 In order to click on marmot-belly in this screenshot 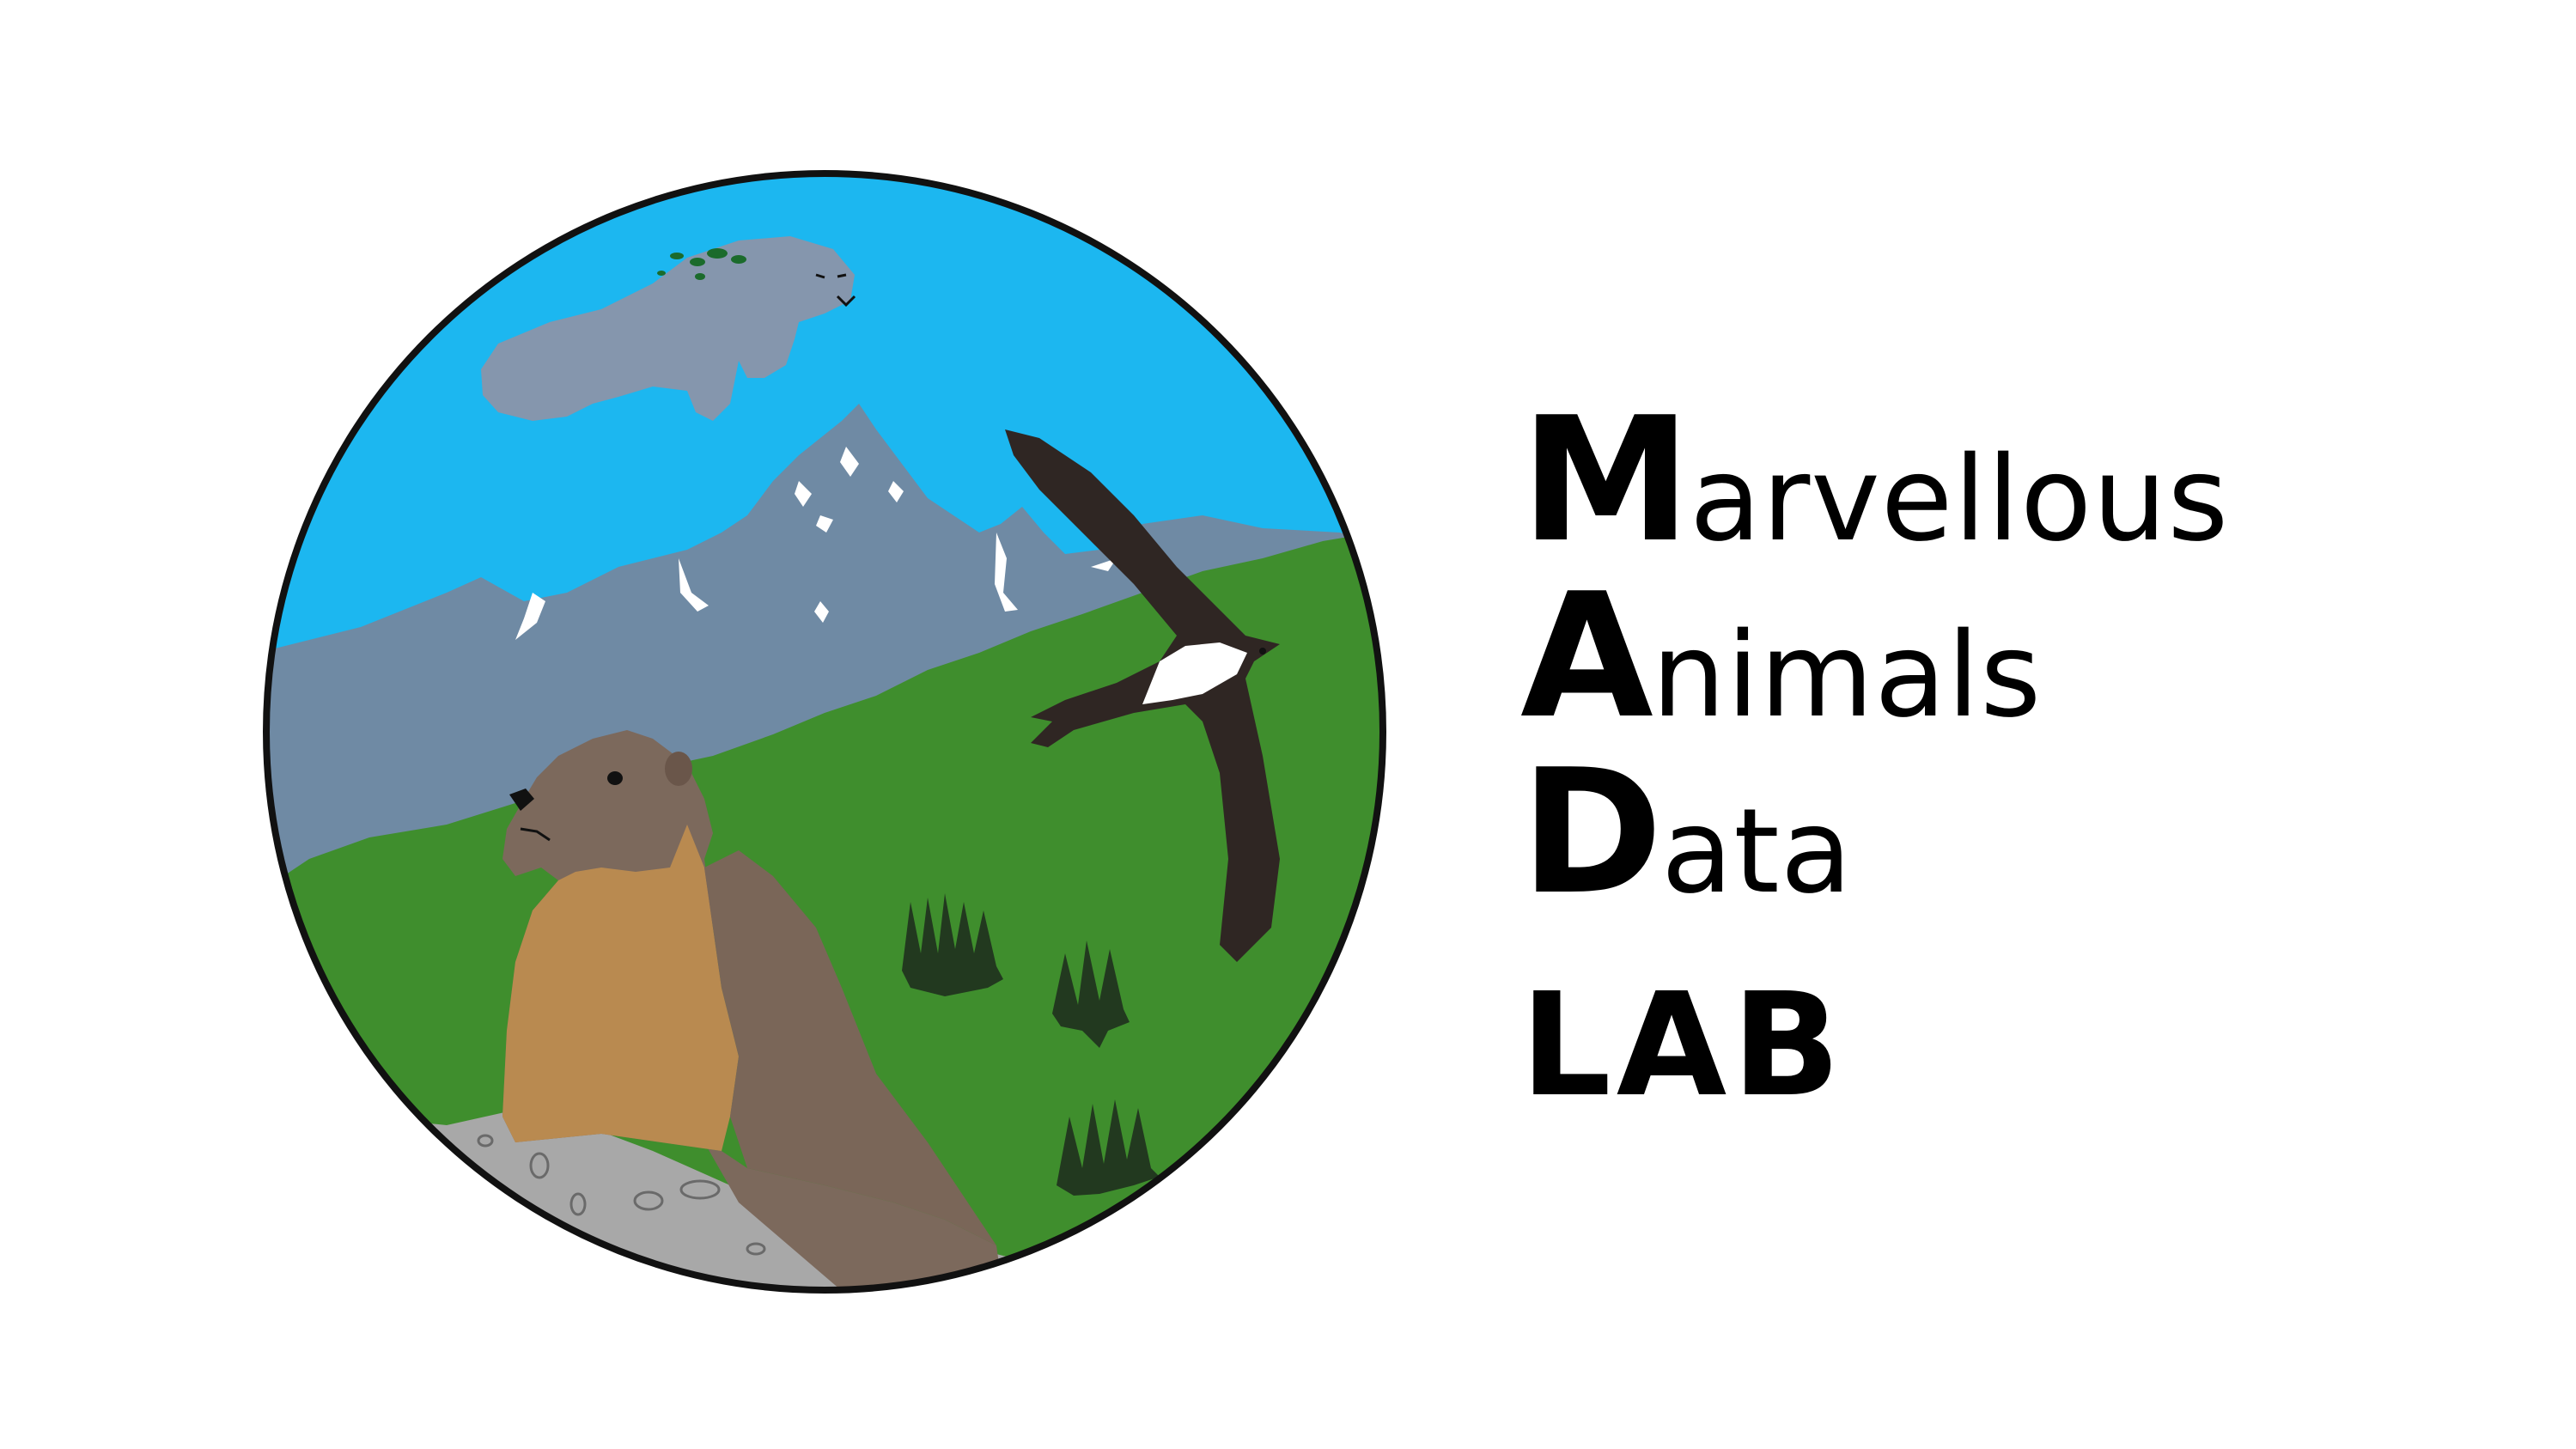, I will do `click(620, 988)`.